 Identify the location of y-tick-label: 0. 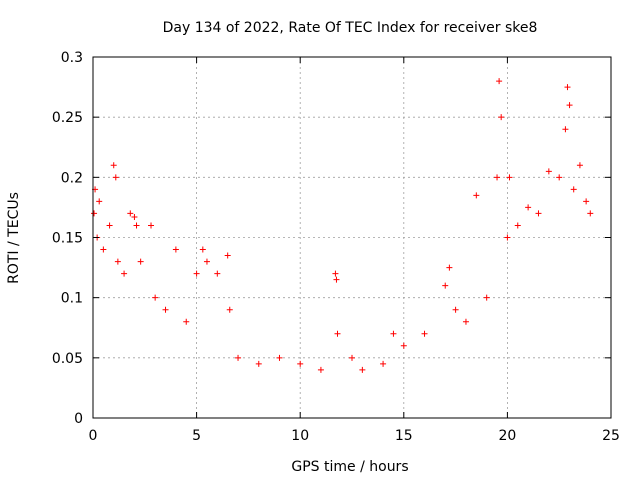
(78, 419).